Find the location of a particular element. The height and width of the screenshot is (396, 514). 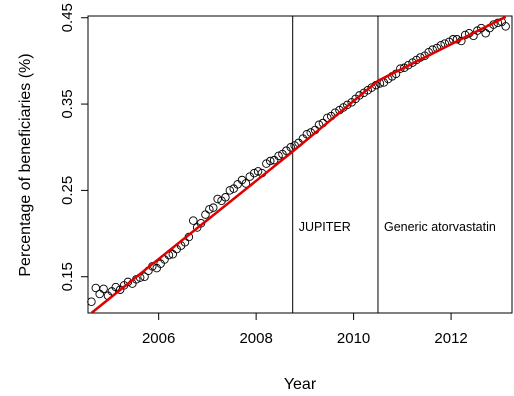

y-tick-label: 0.15 is located at coordinates (67, 276).